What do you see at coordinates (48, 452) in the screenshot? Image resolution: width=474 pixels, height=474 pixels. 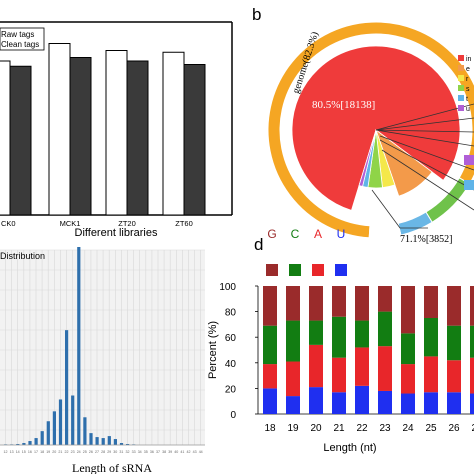 I see `tick-label: 19` at bounding box center [48, 452].